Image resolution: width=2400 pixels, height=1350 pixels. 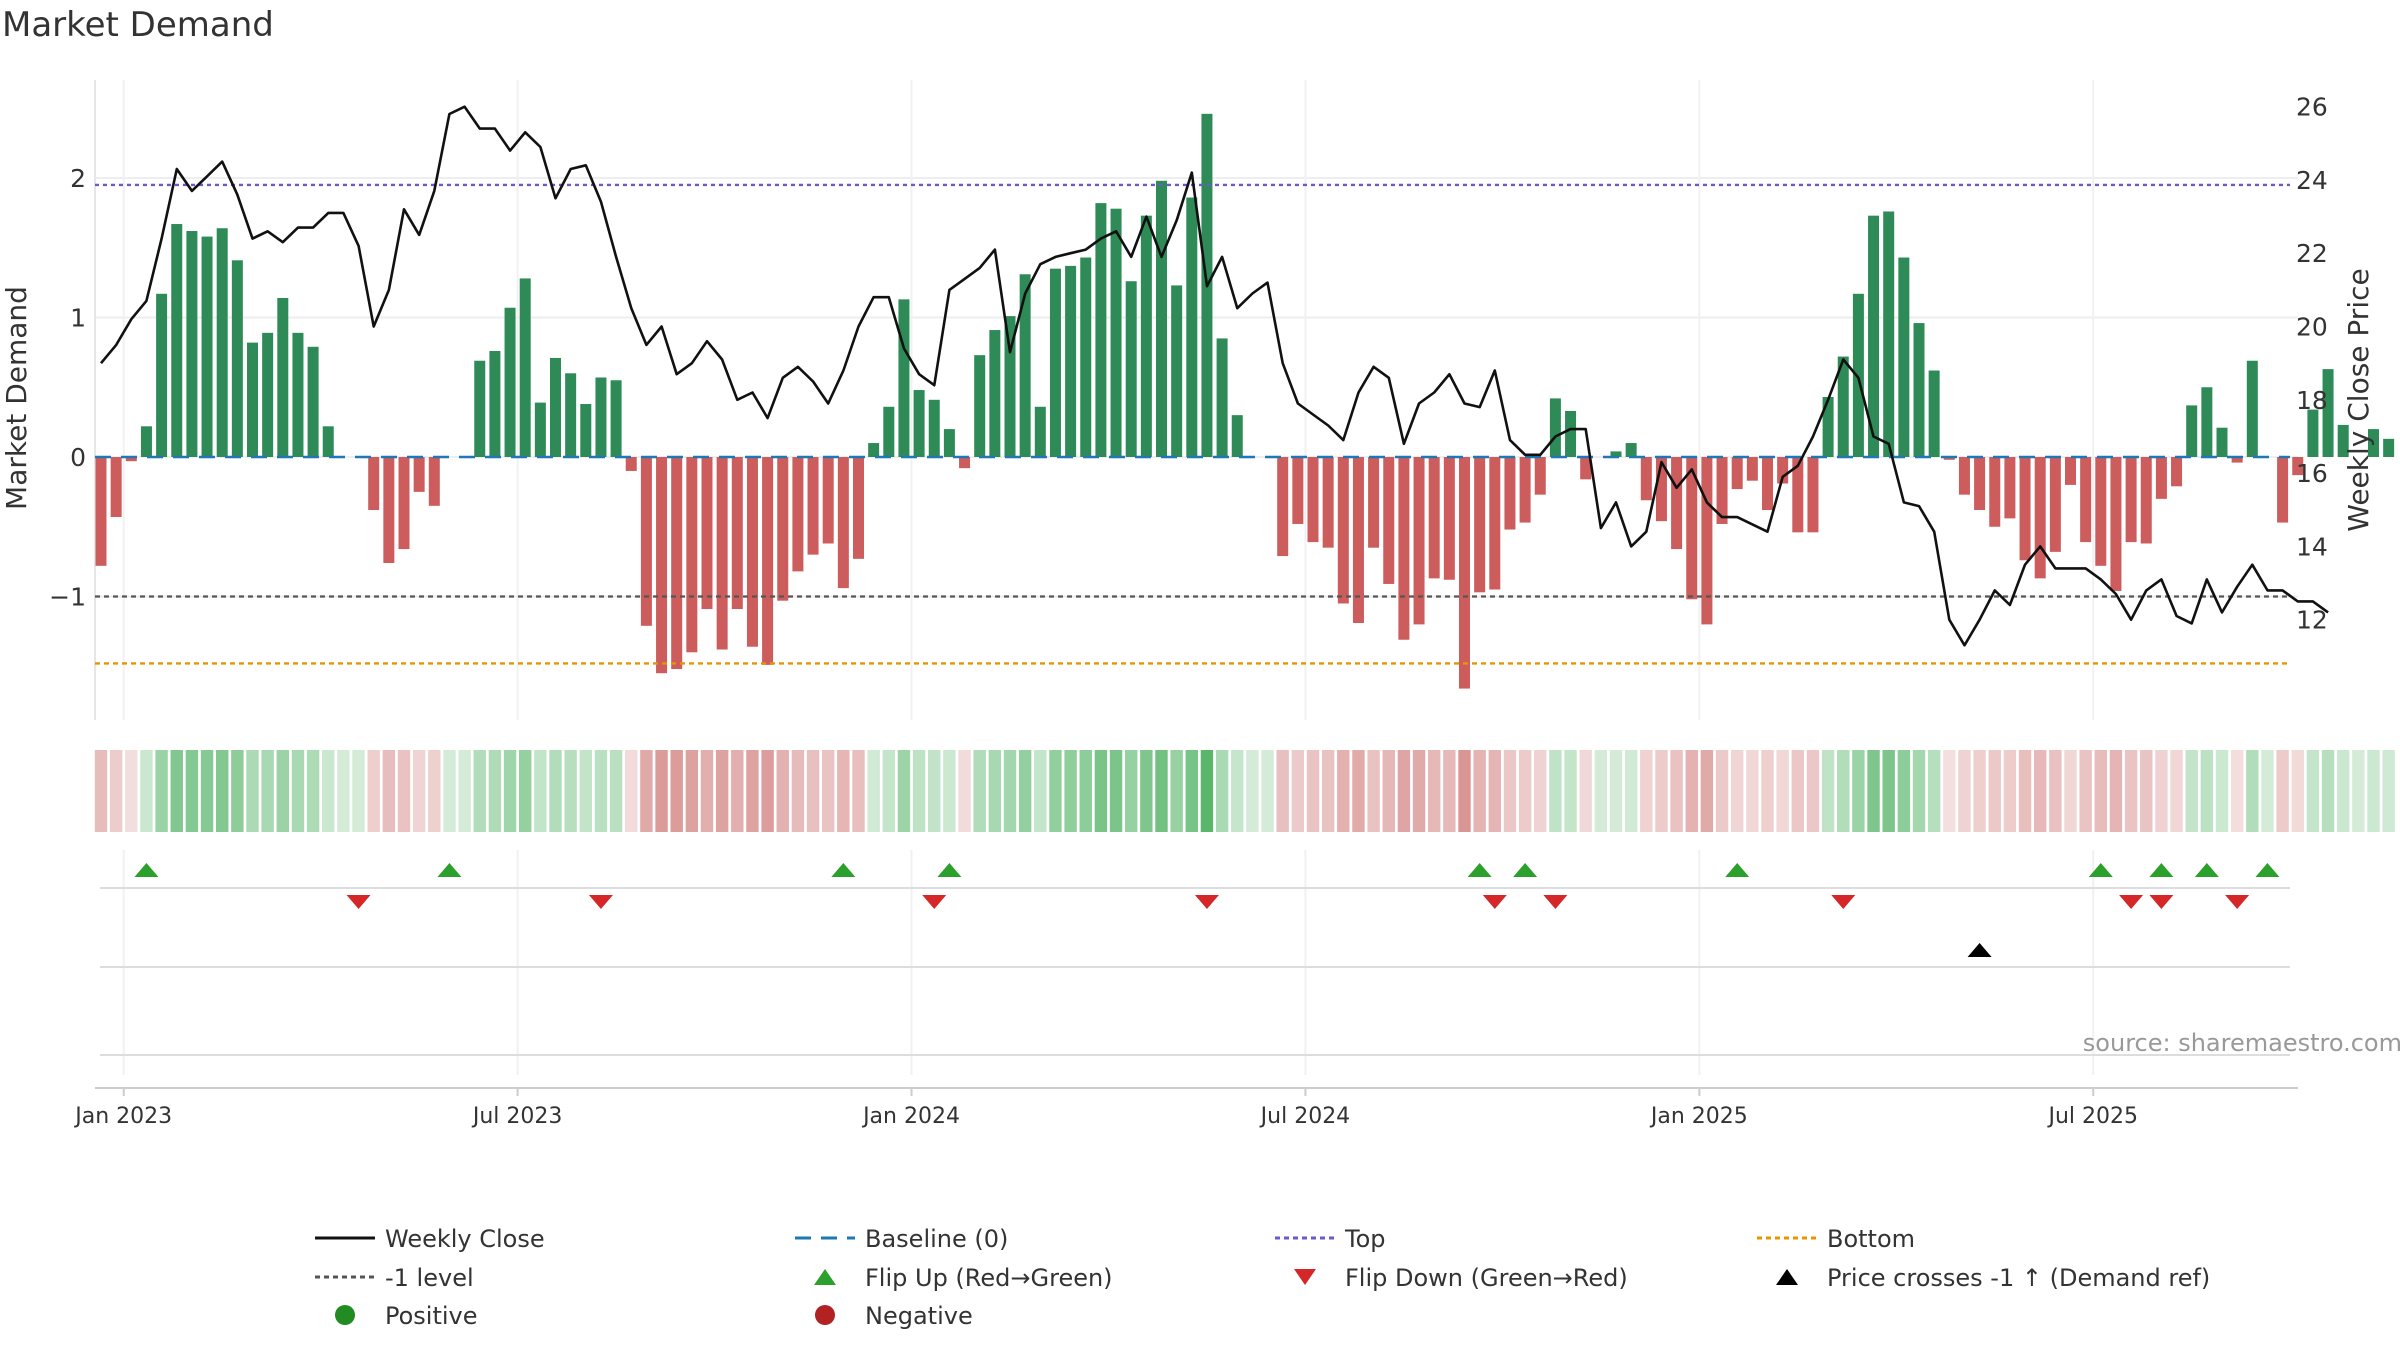 What do you see at coordinates (1486, 1278) in the screenshot?
I see `legend-label: Flip Down (Green→Red)` at bounding box center [1486, 1278].